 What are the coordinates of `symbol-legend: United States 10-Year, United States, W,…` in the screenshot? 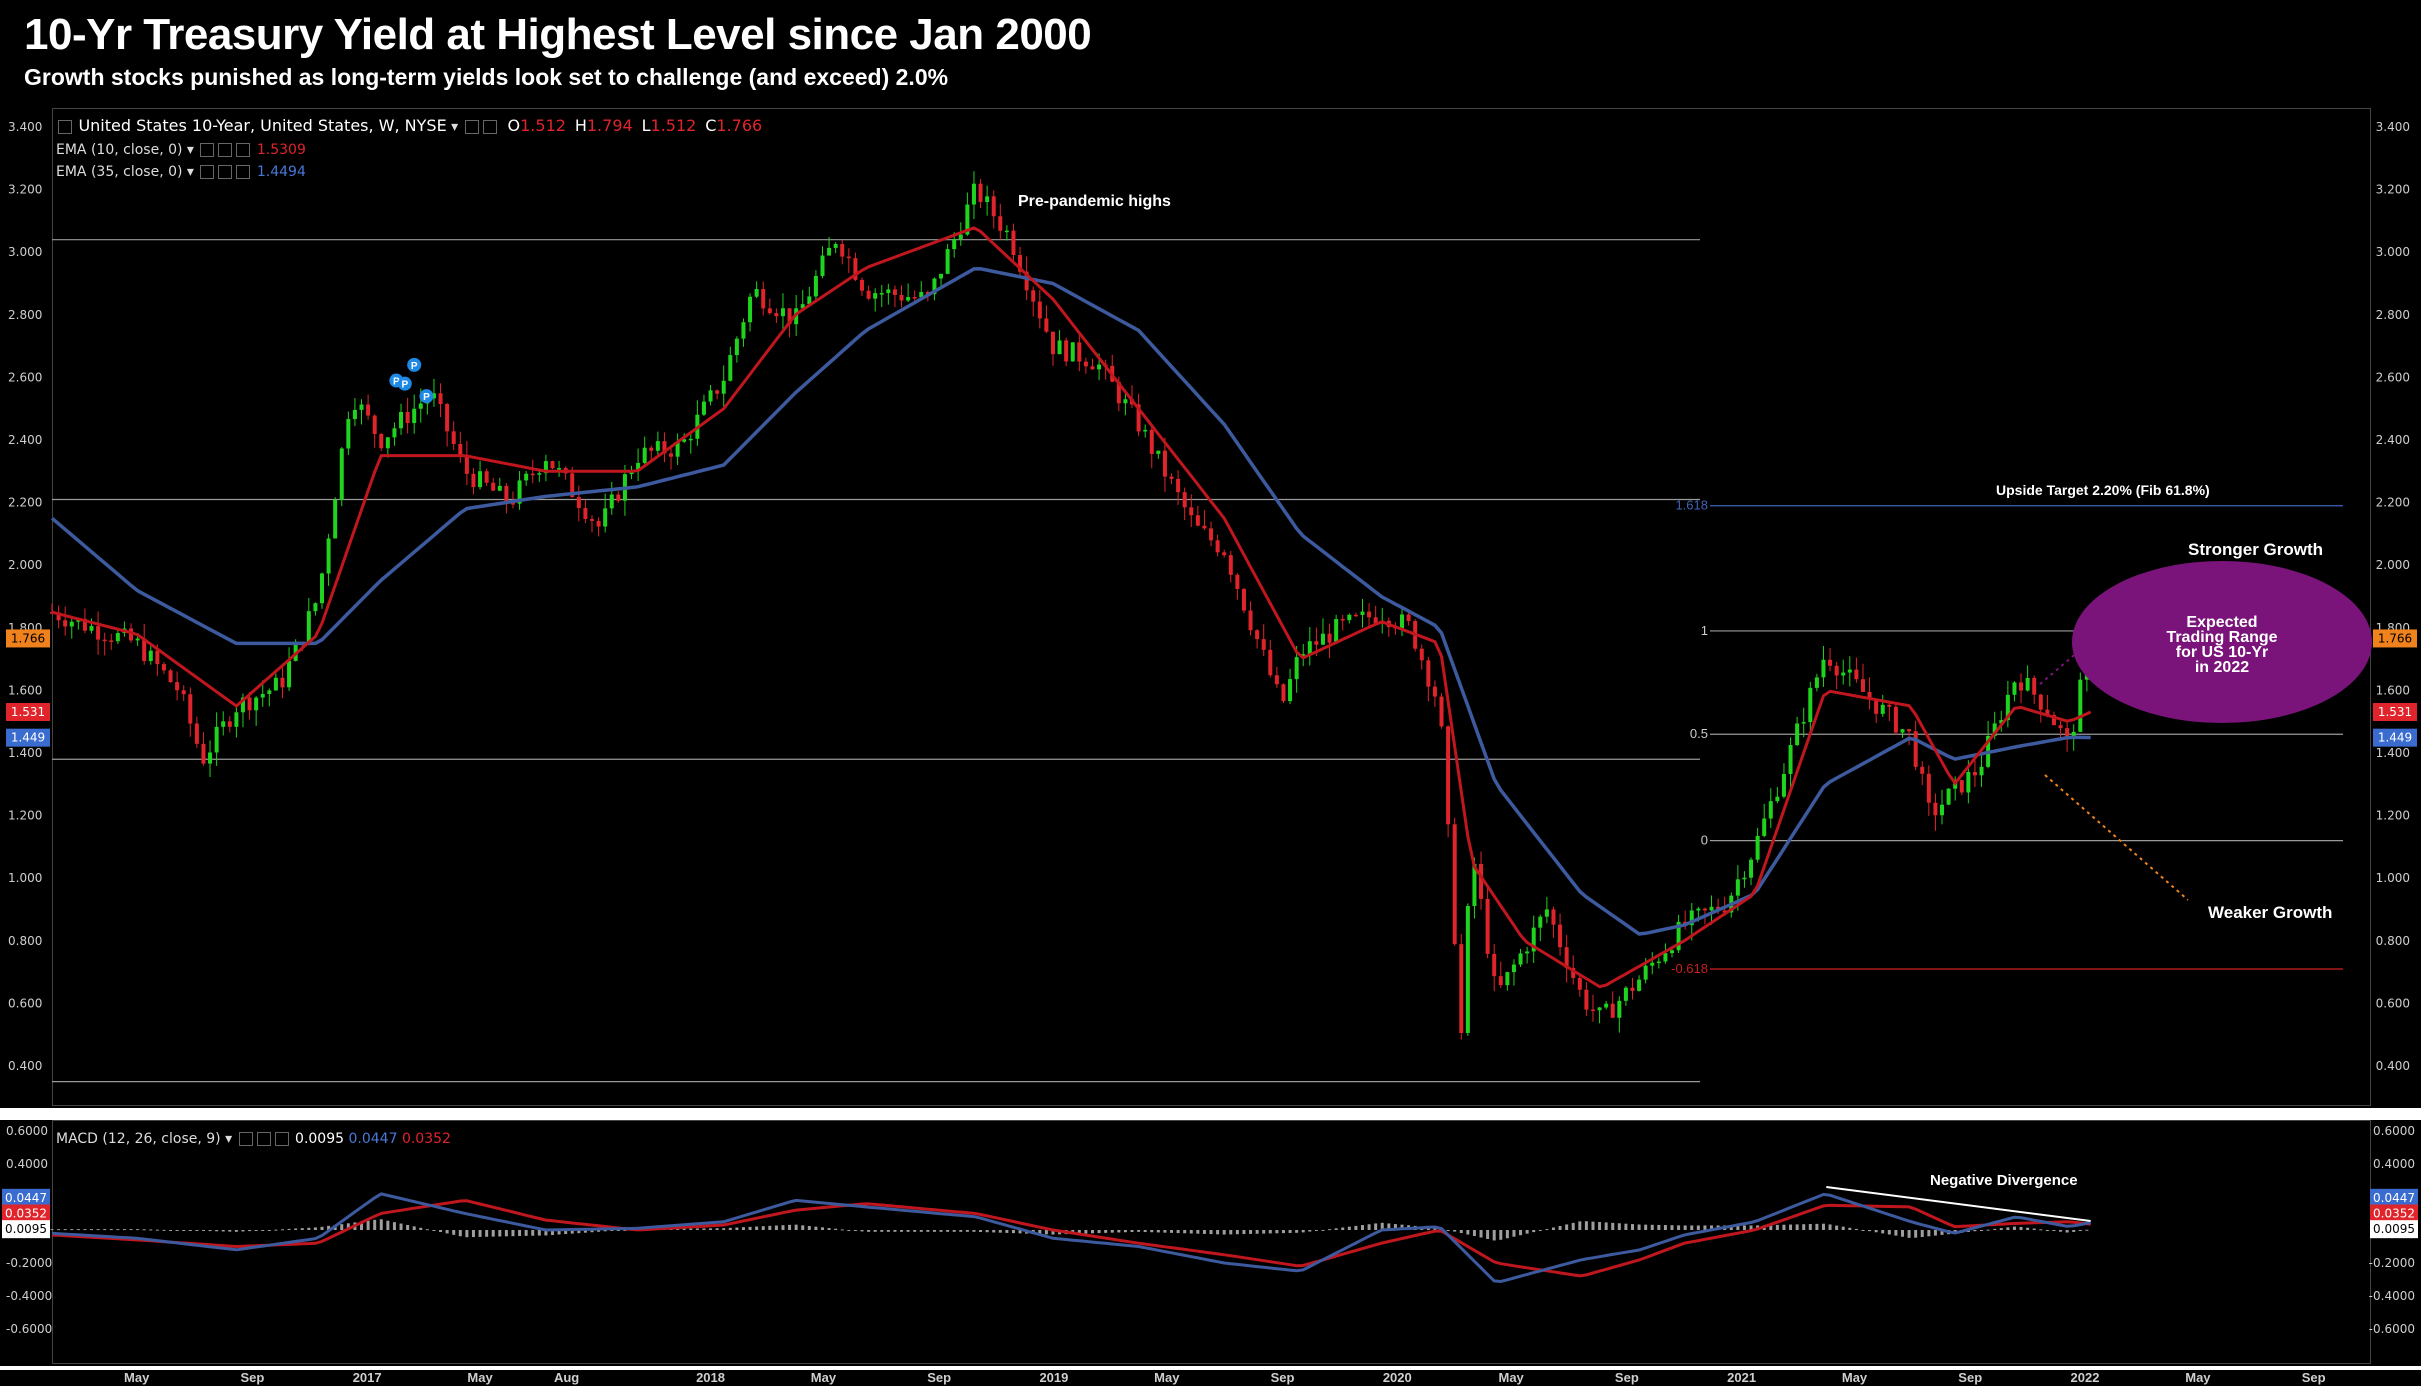 It's located at (409, 125).